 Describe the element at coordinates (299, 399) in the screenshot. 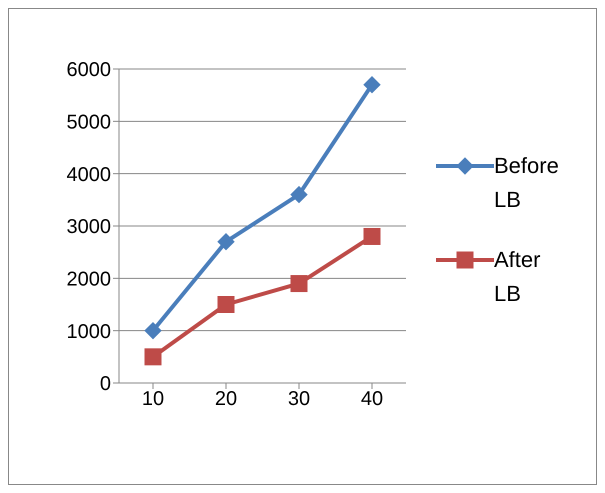

I see `x-tick-label: 30` at that location.